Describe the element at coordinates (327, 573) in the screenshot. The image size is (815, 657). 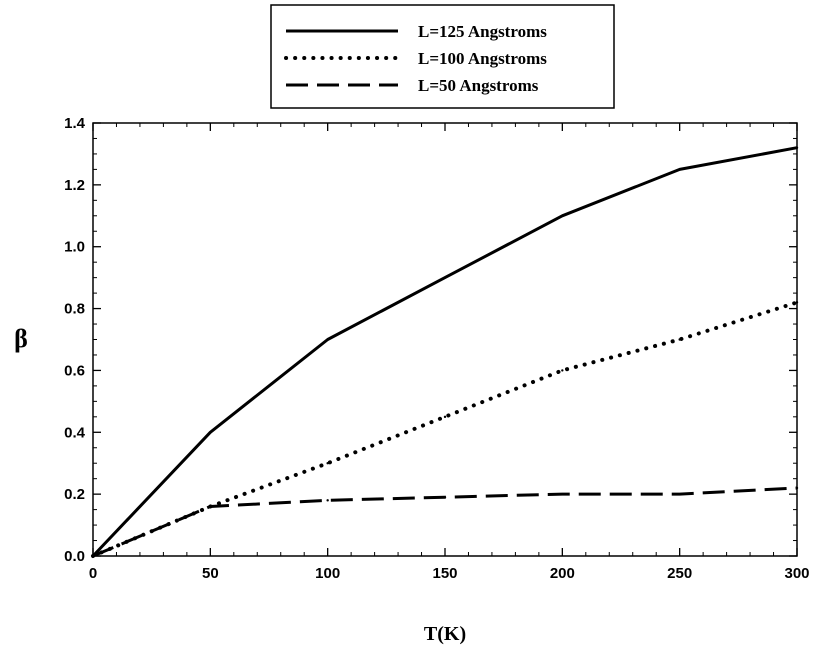
I see `x-tick-label: 100` at that location.